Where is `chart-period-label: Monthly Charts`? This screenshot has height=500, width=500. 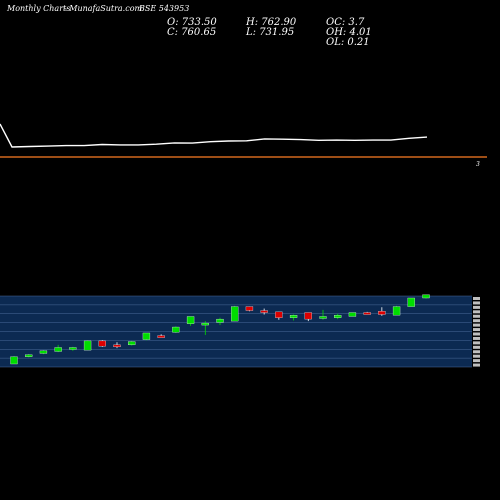
chart-period-label: Monthly Charts is located at coordinates (39, 8).